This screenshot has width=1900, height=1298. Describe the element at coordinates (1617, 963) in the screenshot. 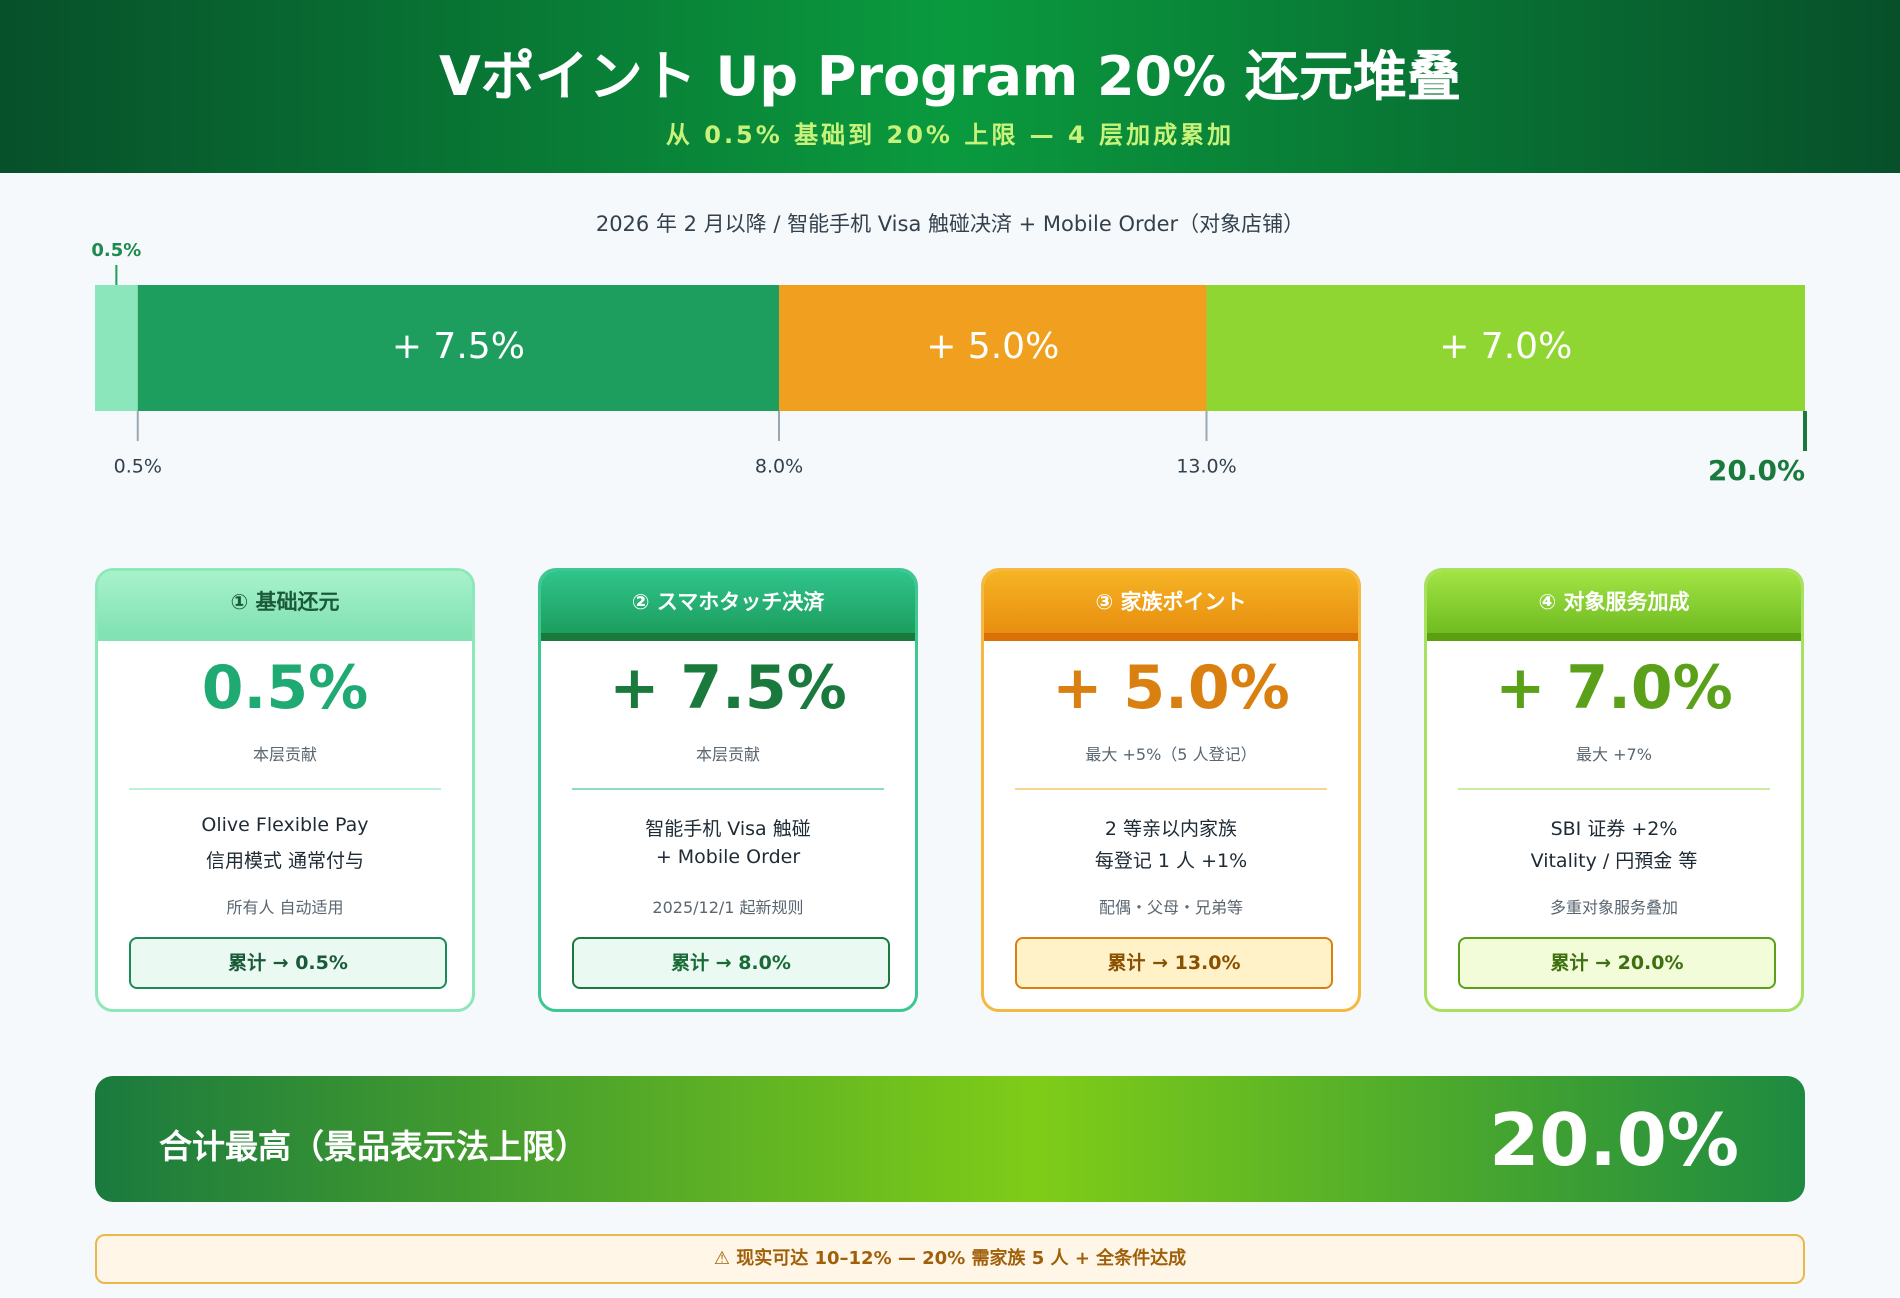

I see `card-total: 累计 → 20.0%` at that location.